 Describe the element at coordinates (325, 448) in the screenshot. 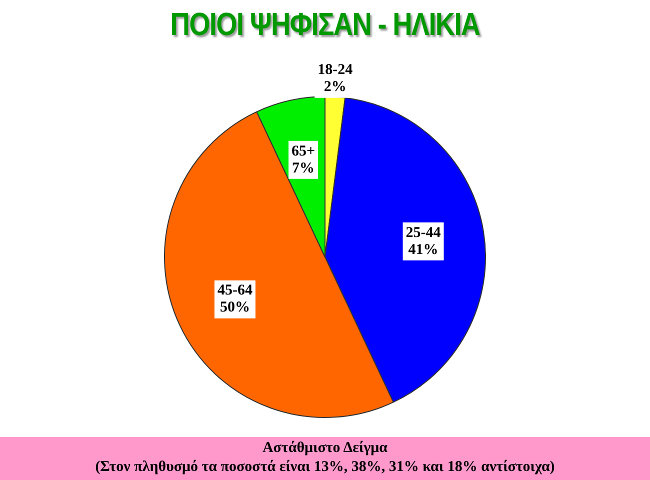

I see `text: Αστάθμιστο Δείγμα` at that location.